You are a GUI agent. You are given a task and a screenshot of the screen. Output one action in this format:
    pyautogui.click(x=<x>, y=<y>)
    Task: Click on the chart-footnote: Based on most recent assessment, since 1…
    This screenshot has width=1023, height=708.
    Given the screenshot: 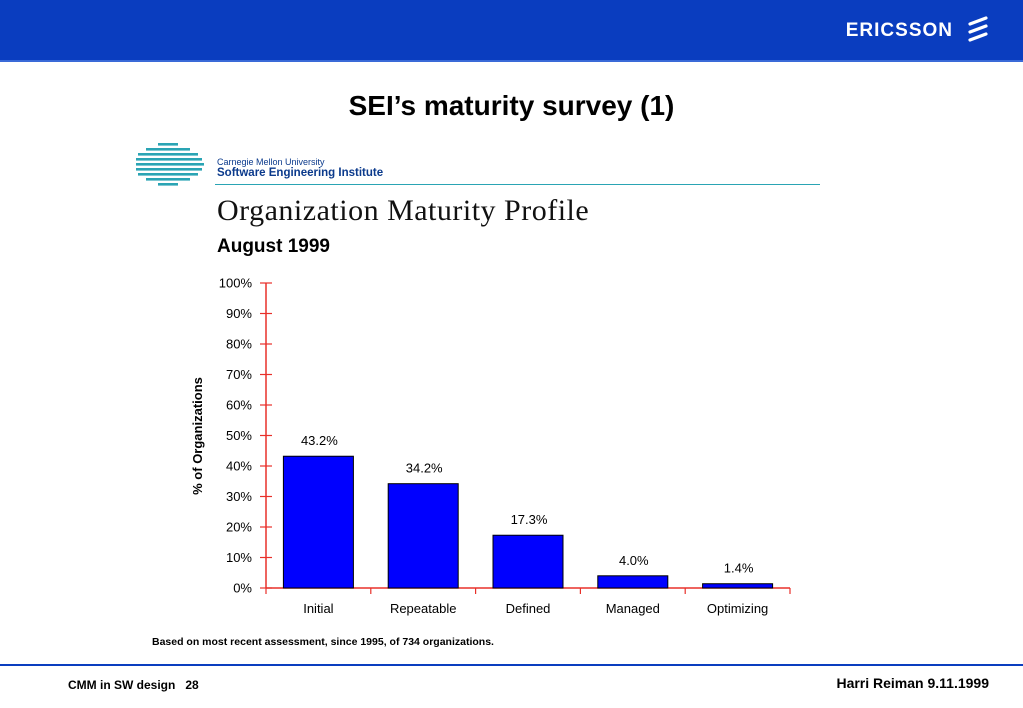 What is the action you would take?
    pyautogui.click(x=323, y=642)
    